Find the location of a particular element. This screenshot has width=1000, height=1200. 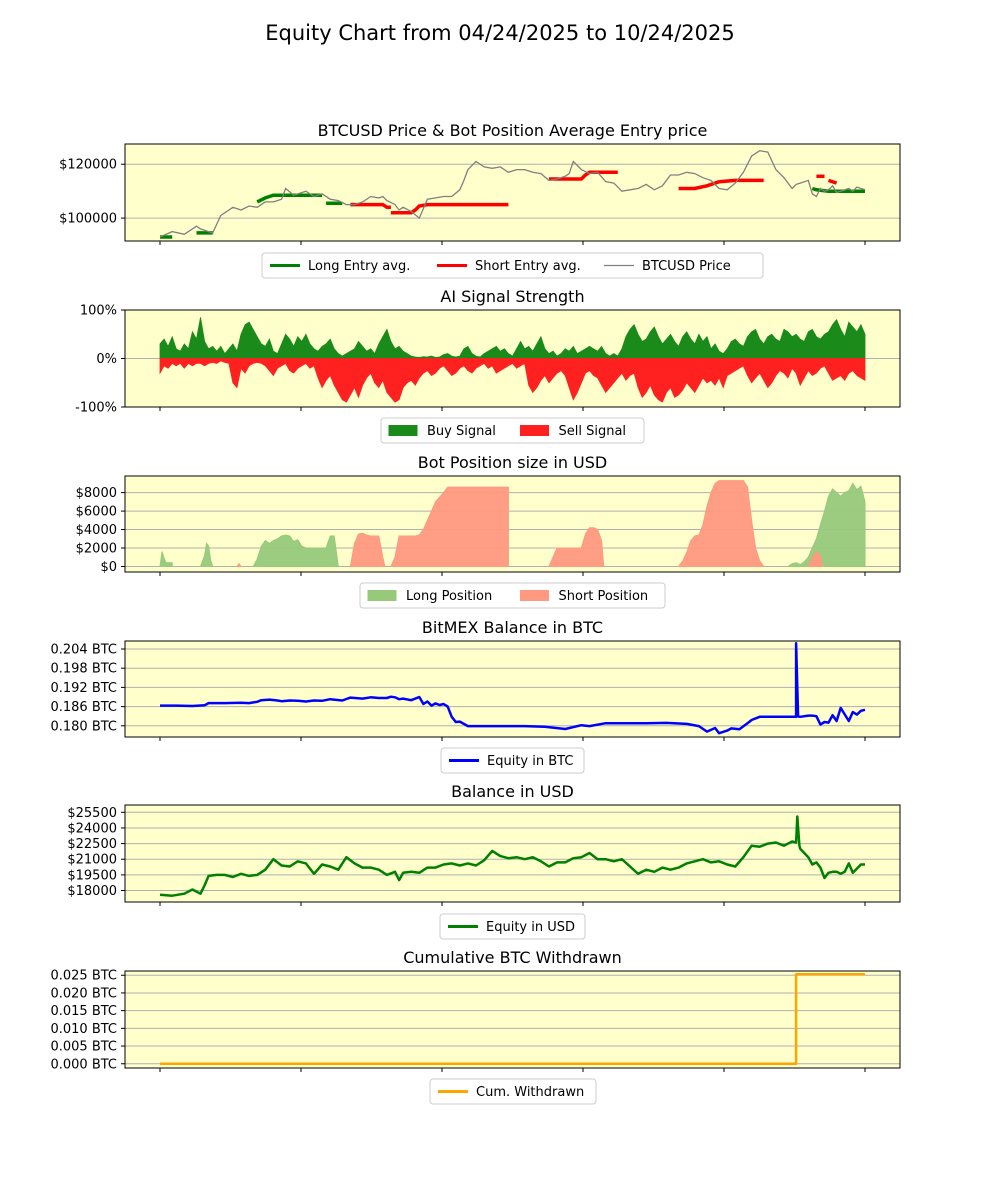

ytick-label: $0 is located at coordinates (108, 567).